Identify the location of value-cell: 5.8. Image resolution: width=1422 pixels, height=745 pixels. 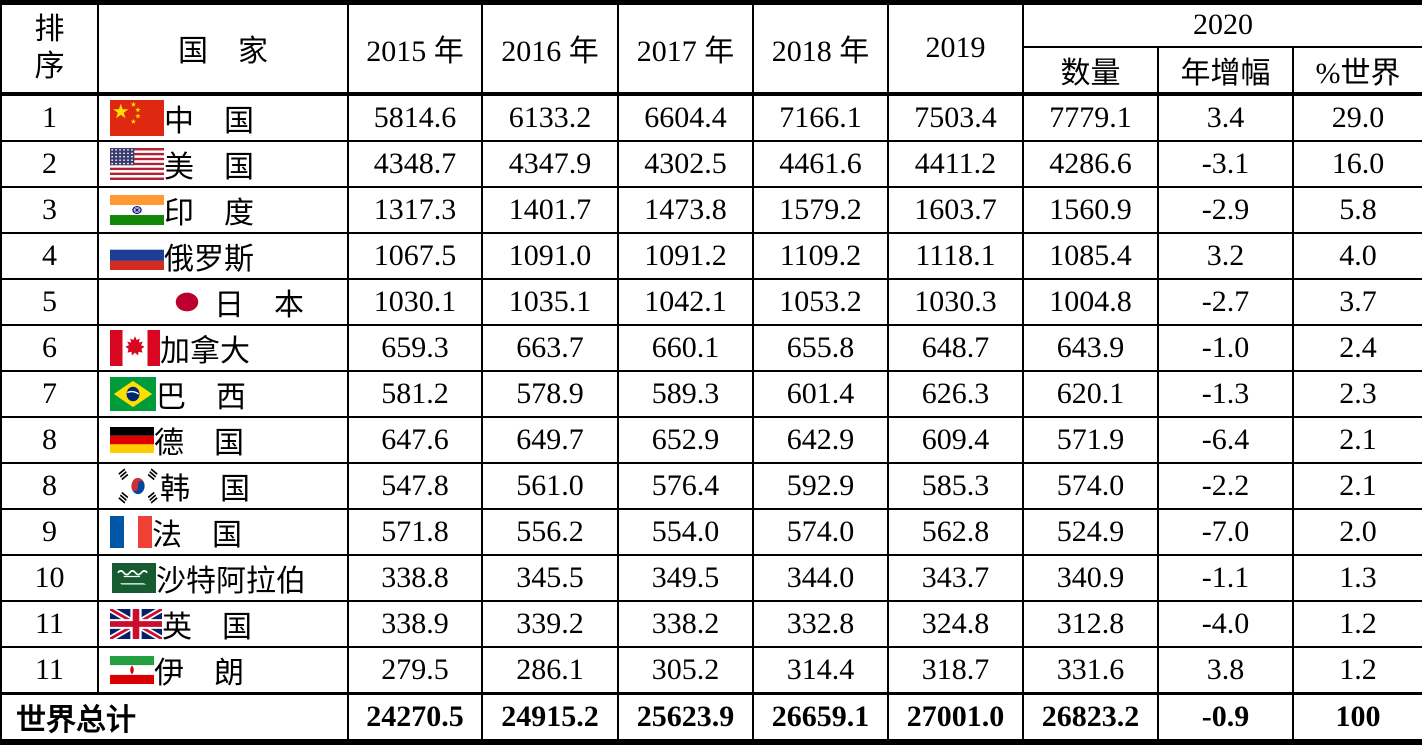
(1356, 209).